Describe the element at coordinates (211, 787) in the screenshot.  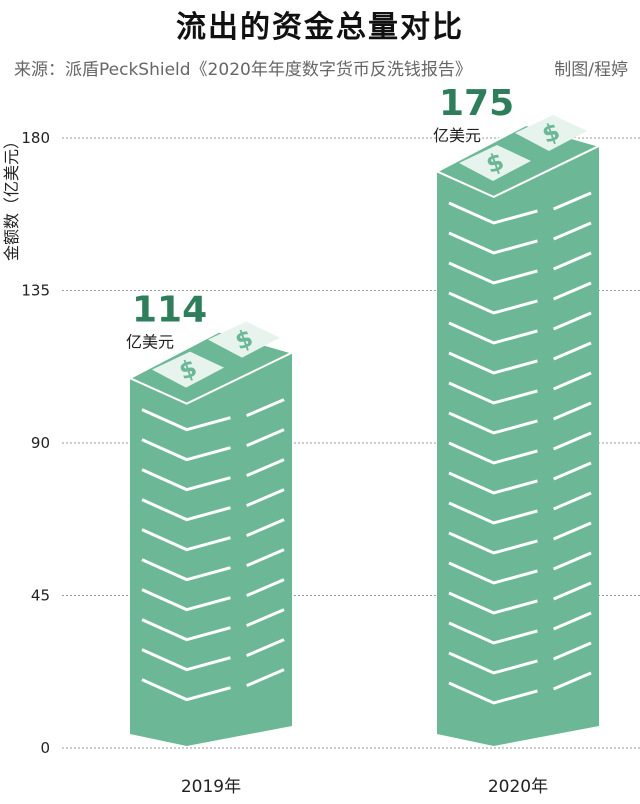
I see `x-tick-label: 2019年` at that location.